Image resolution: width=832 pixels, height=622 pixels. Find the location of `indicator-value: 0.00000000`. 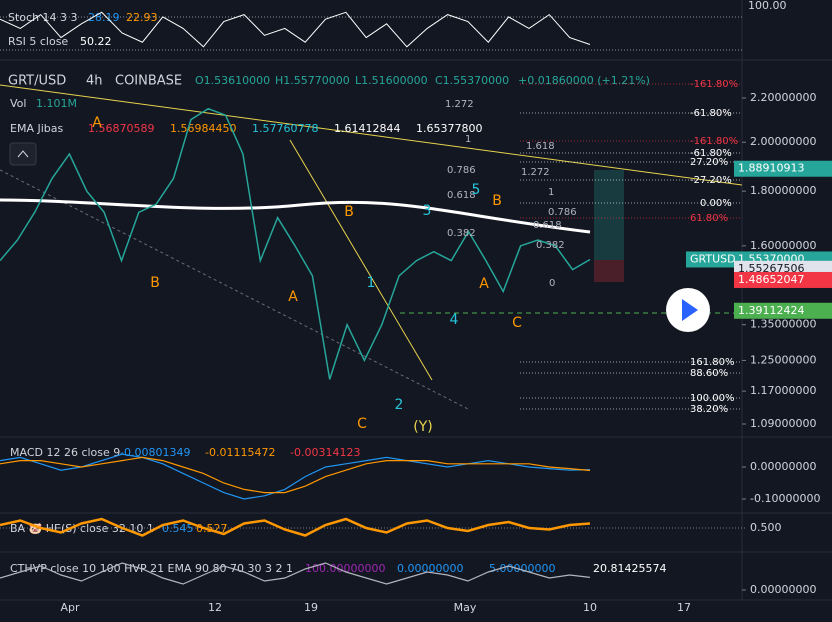

indicator-value: 0.00000000 is located at coordinates (430, 568).